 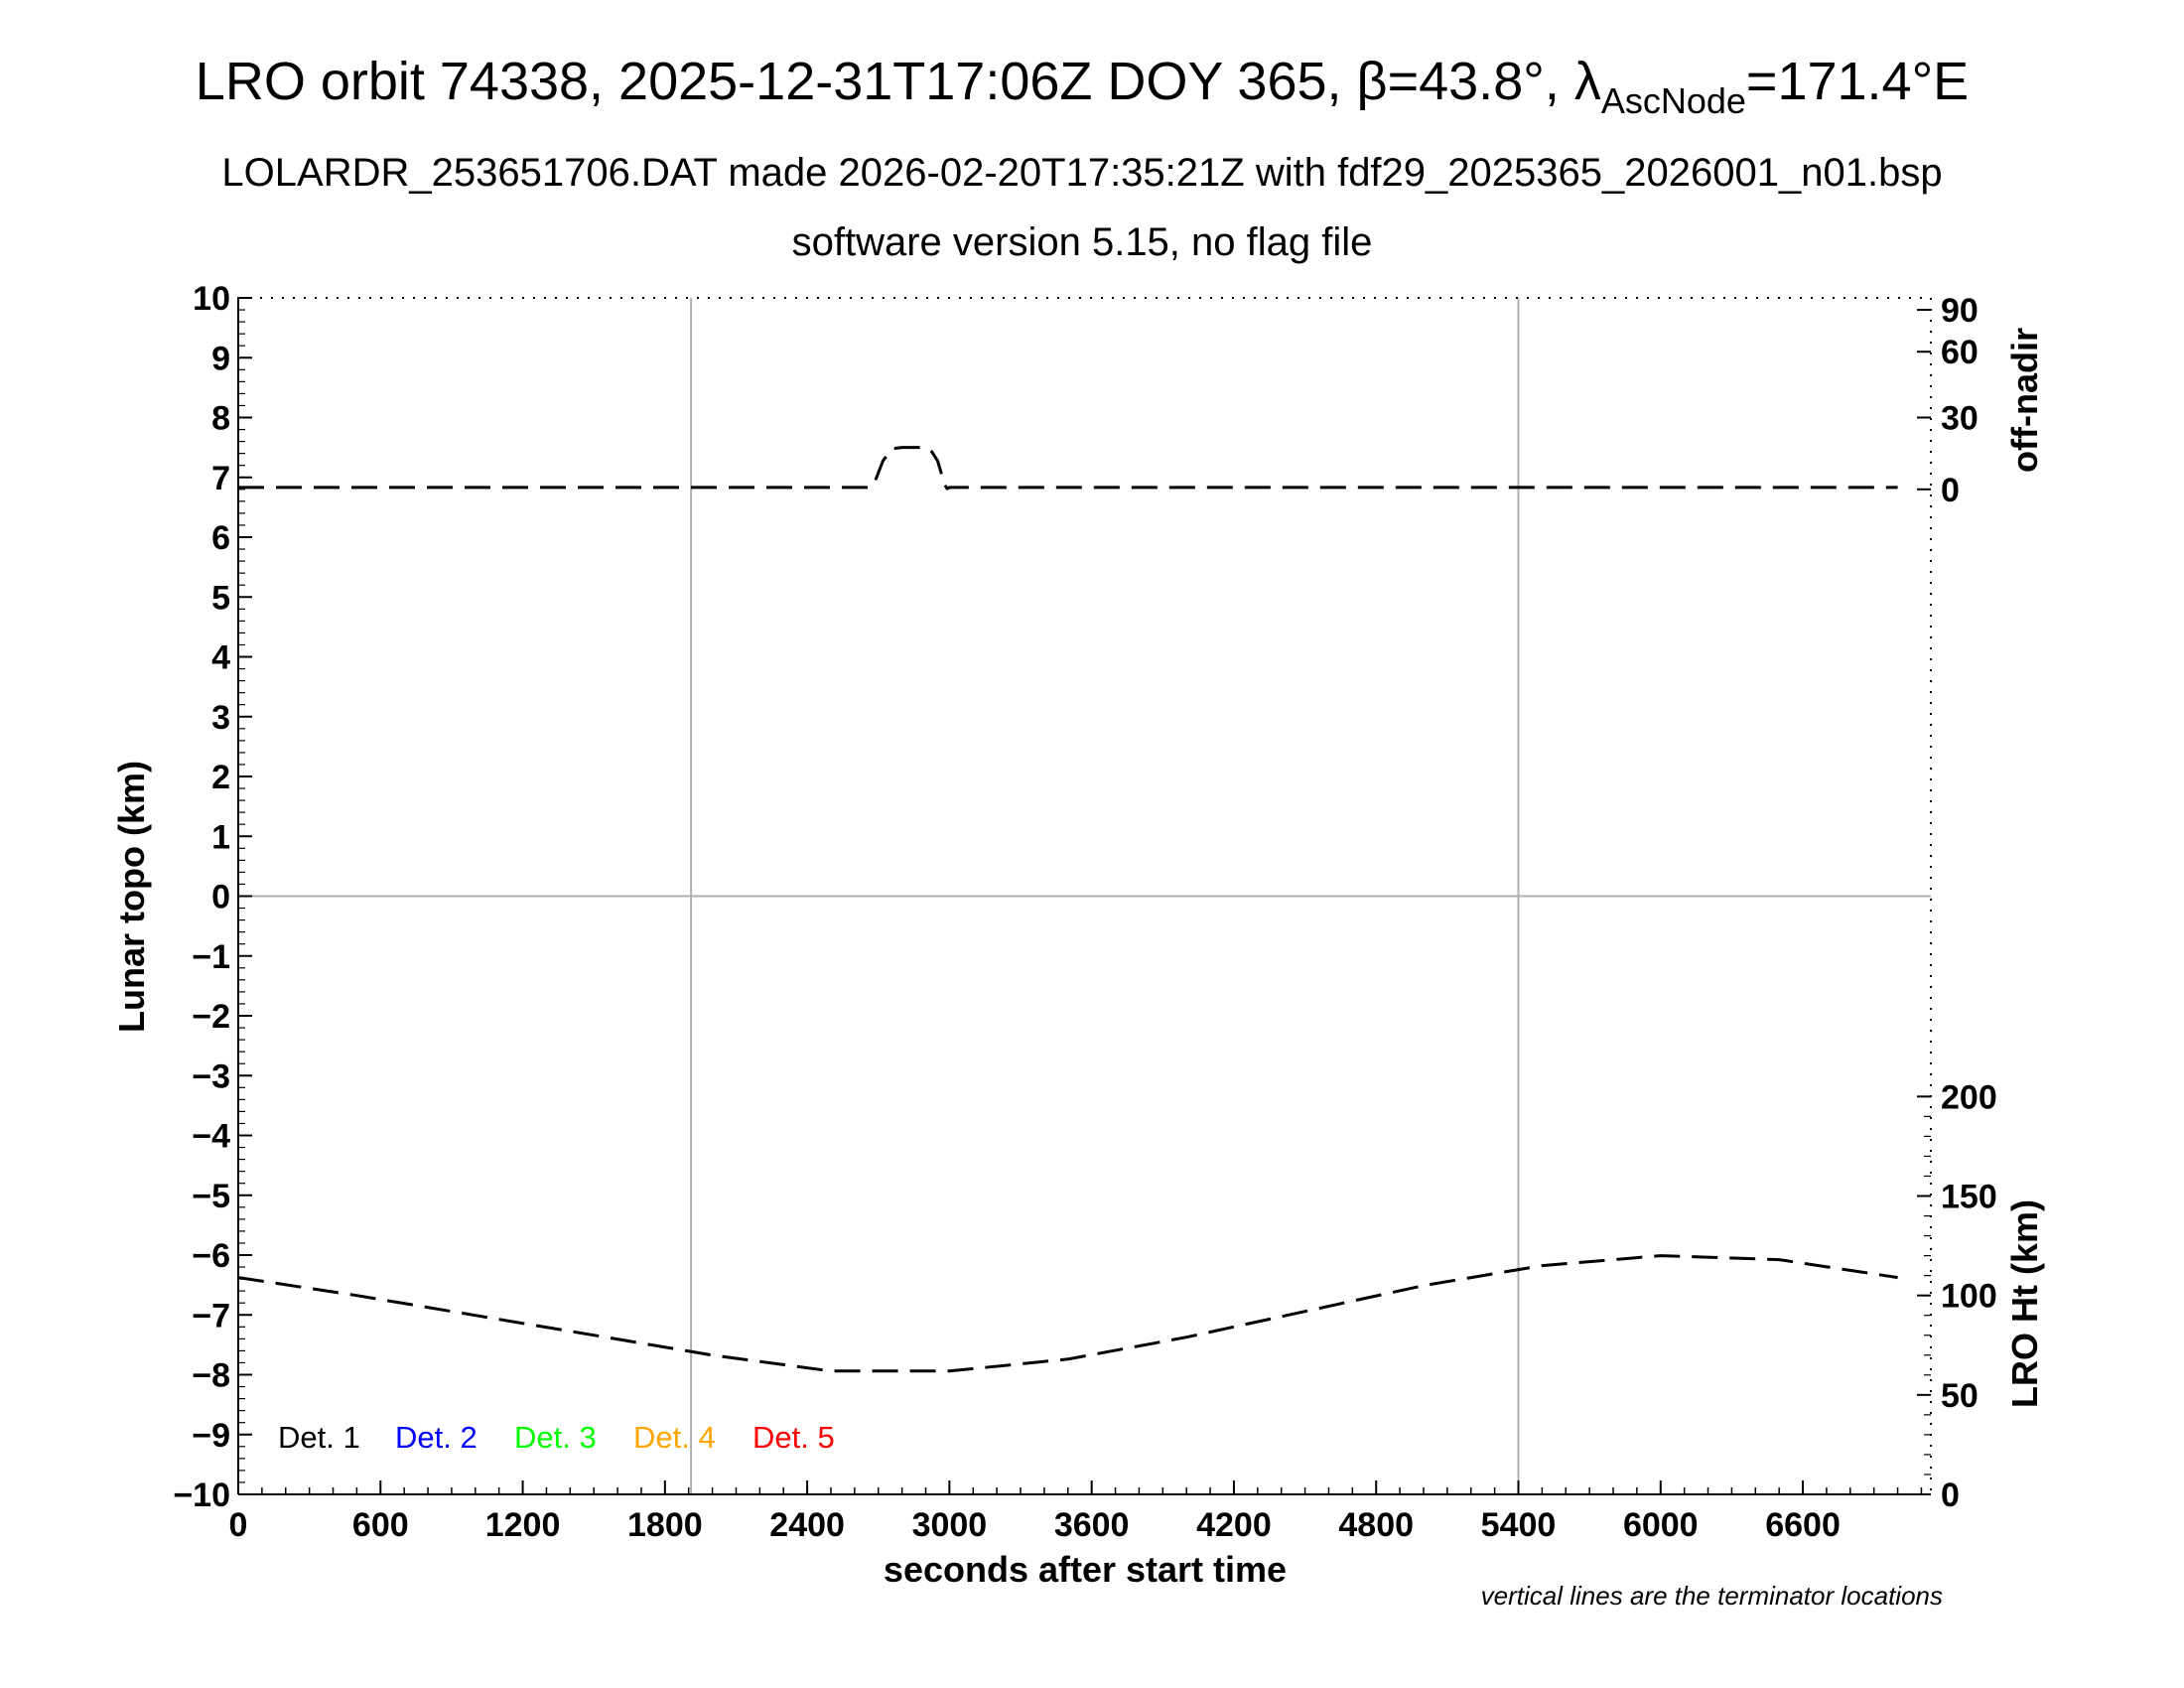 What do you see at coordinates (220, 538) in the screenshot?
I see `y-tick-label: 6` at bounding box center [220, 538].